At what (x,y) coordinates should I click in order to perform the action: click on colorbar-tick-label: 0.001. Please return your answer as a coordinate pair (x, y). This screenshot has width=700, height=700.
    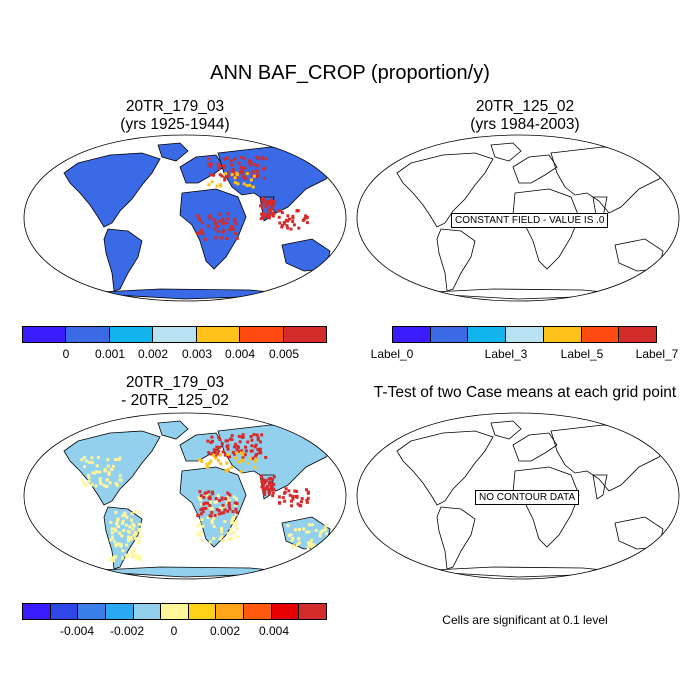
    Looking at the image, I should click on (110, 354).